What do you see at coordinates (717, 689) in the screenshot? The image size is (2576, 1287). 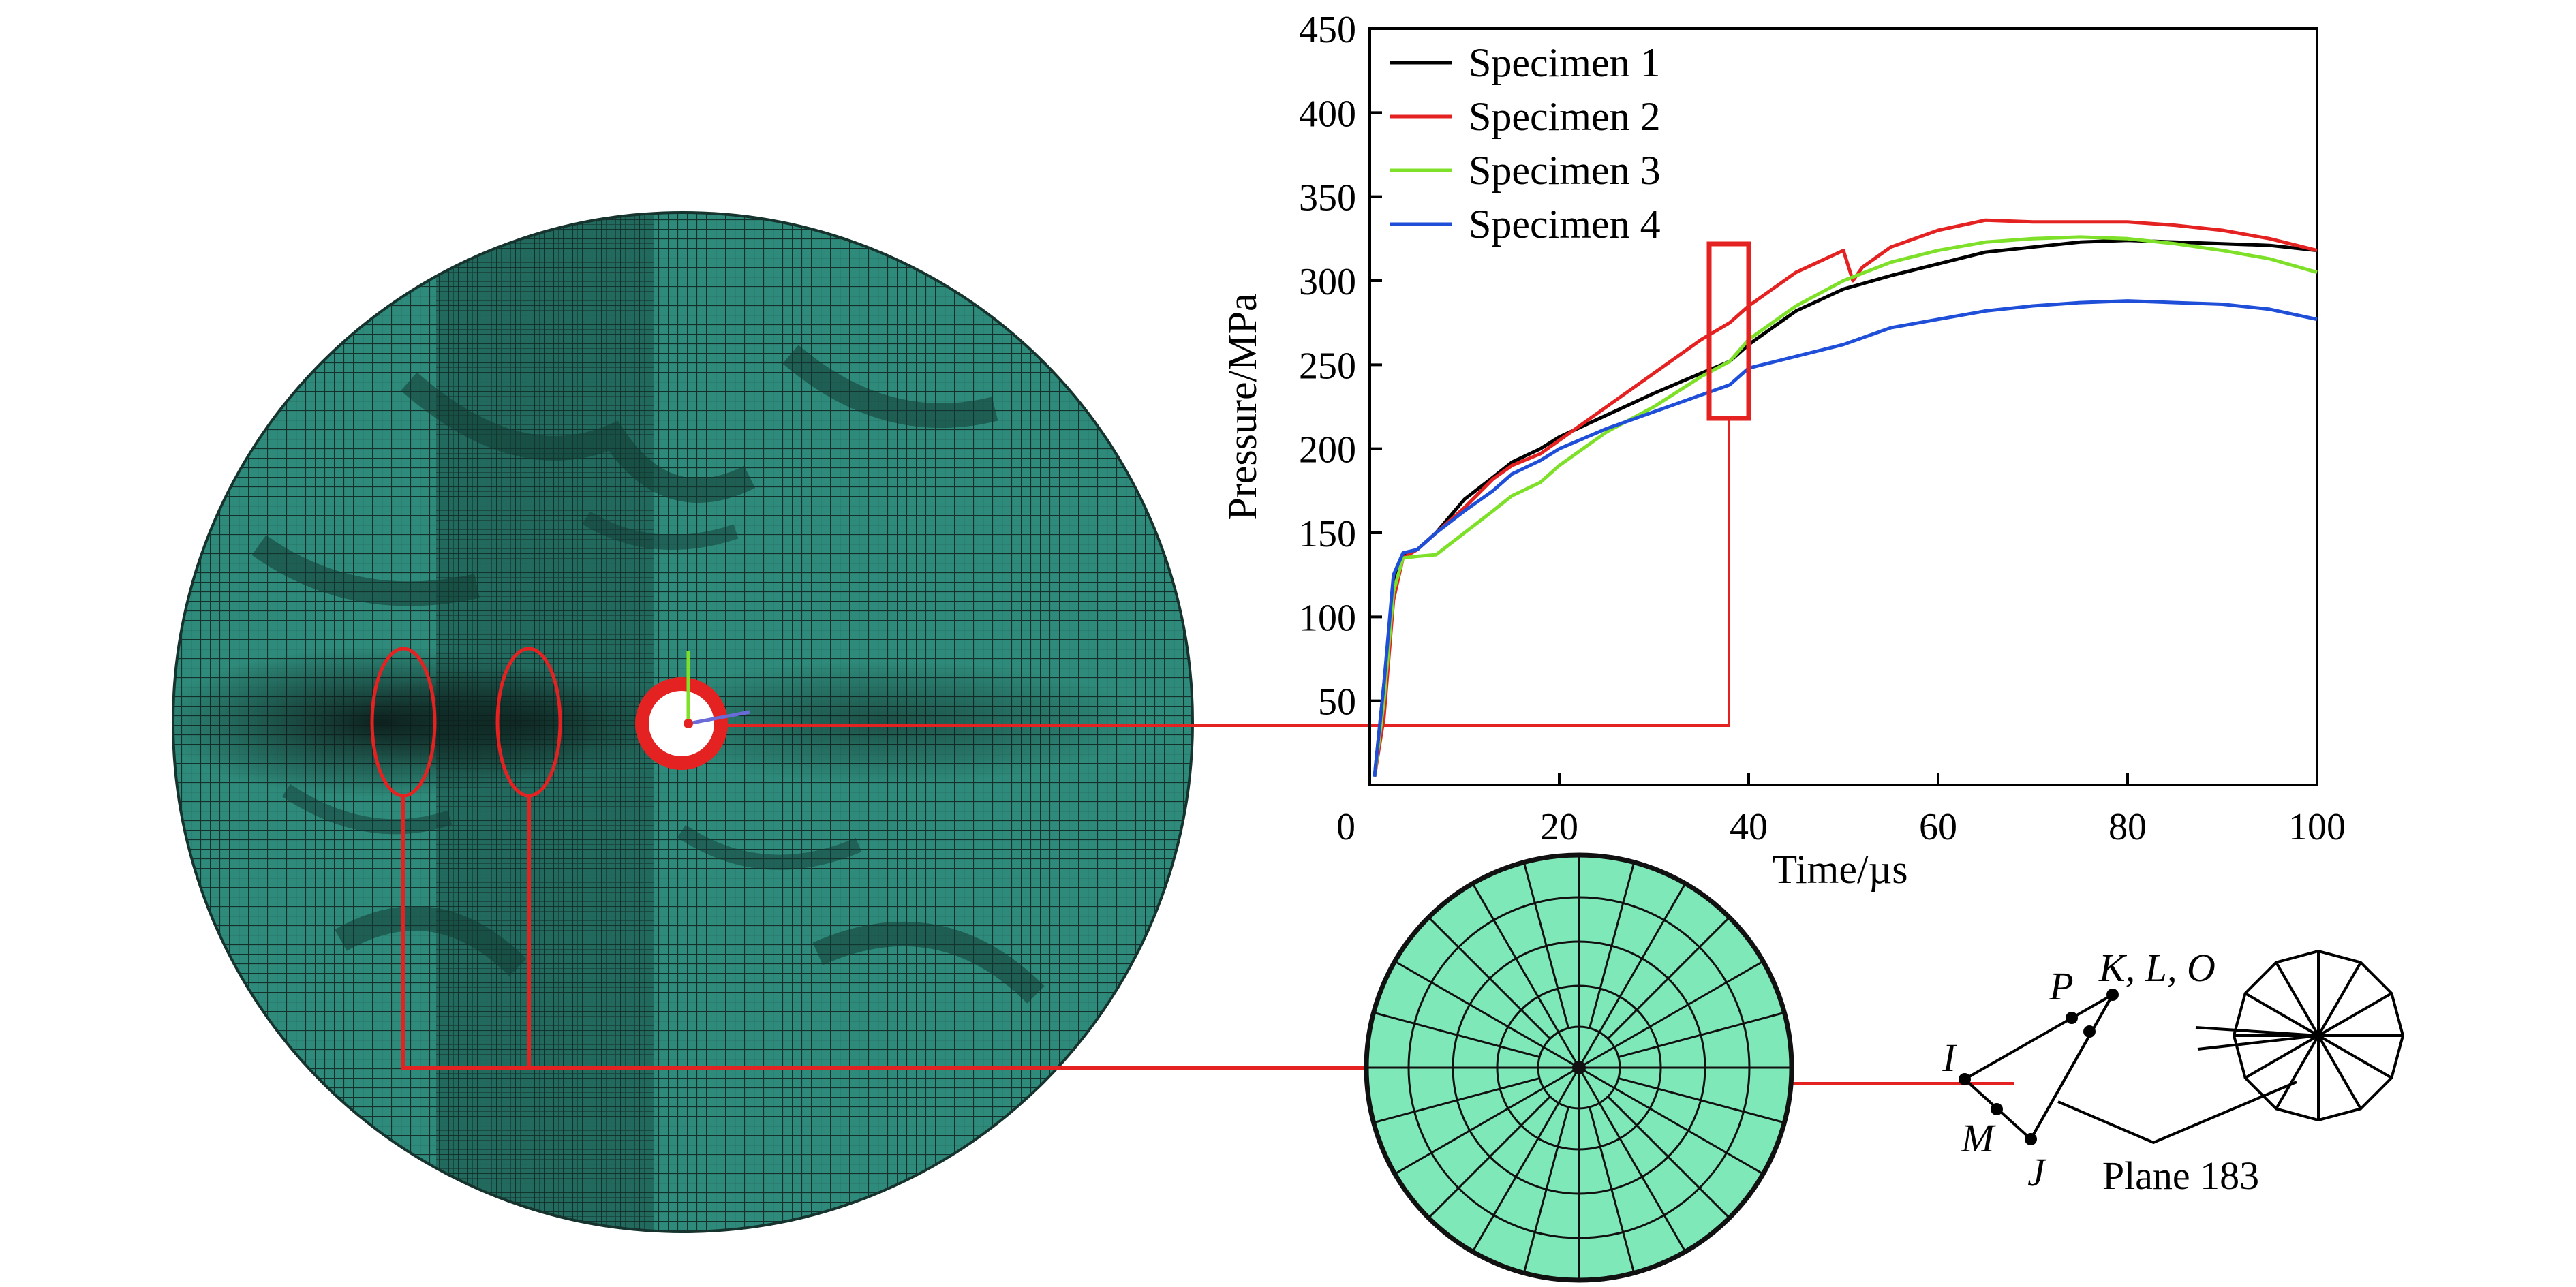 I see `coordinate-axes-icon` at bounding box center [717, 689].